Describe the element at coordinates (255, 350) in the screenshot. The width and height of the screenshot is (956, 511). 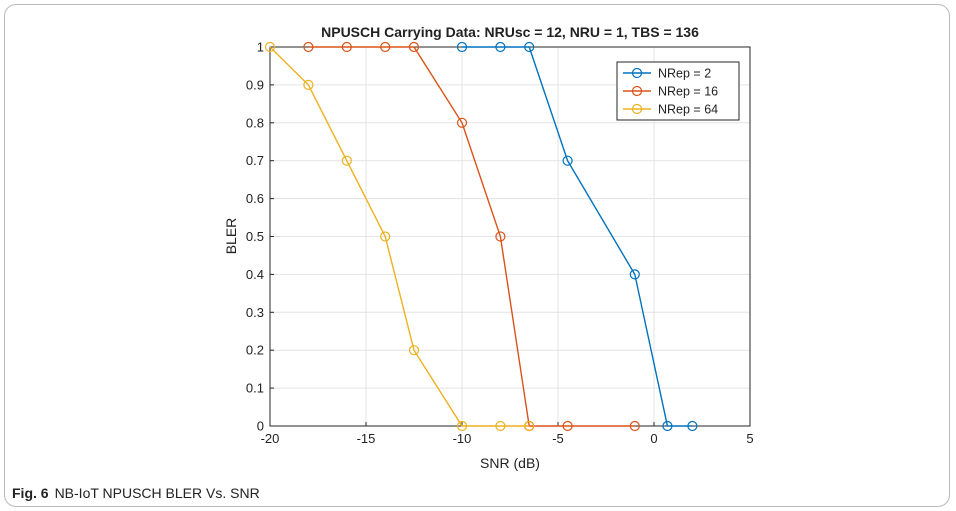
I see `y-tick-label: 0.2` at that location.